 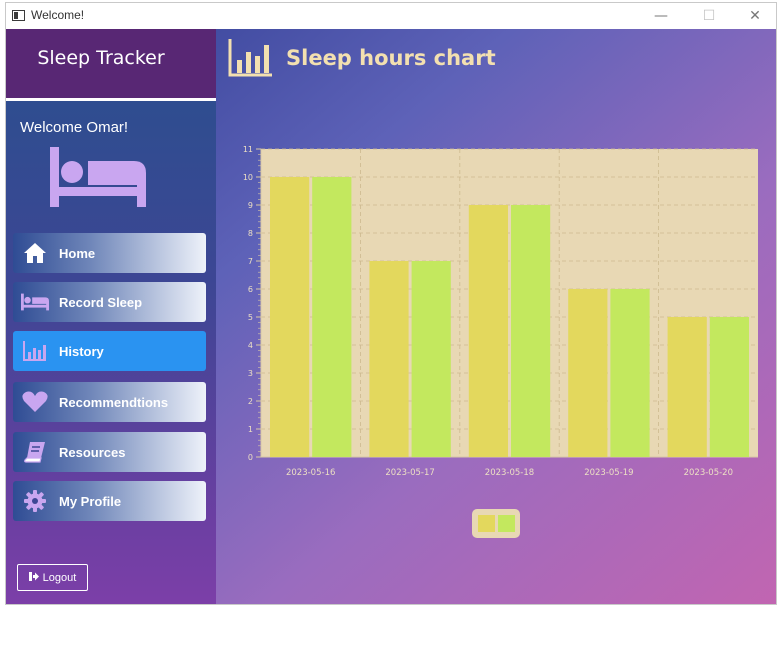 What do you see at coordinates (114, 402) in the screenshot?
I see `nav-recommendations-label: Recommendtions` at bounding box center [114, 402].